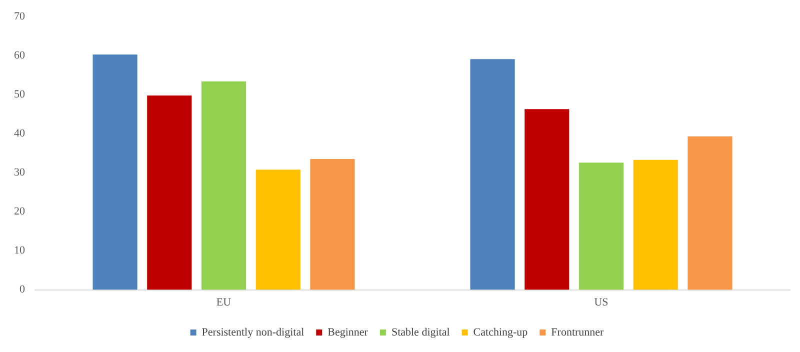 The height and width of the screenshot is (352, 800). What do you see at coordinates (253, 332) in the screenshot?
I see `legend-label: Persistently non-digital` at bounding box center [253, 332].